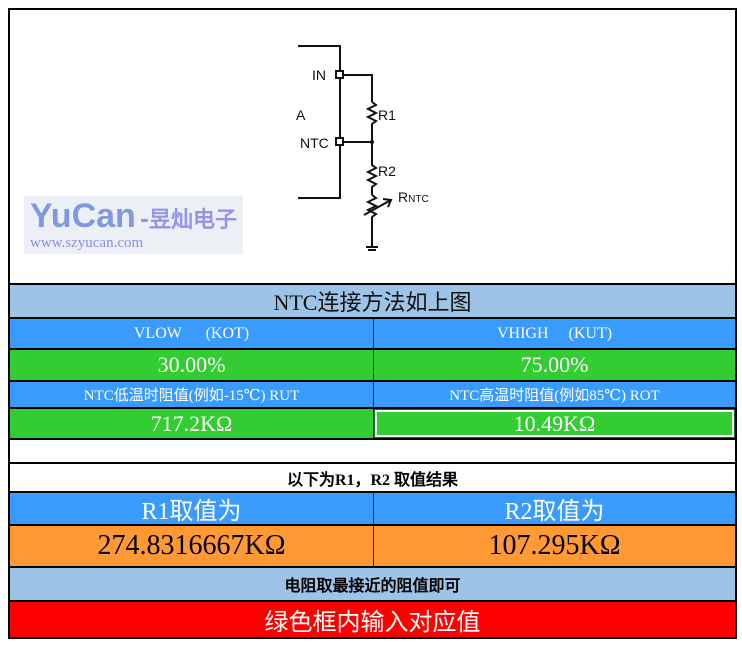 The image size is (742, 645). What do you see at coordinates (554, 545) in the screenshot?
I see `r2-value: 107.295KΩ` at bounding box center [554, 545].